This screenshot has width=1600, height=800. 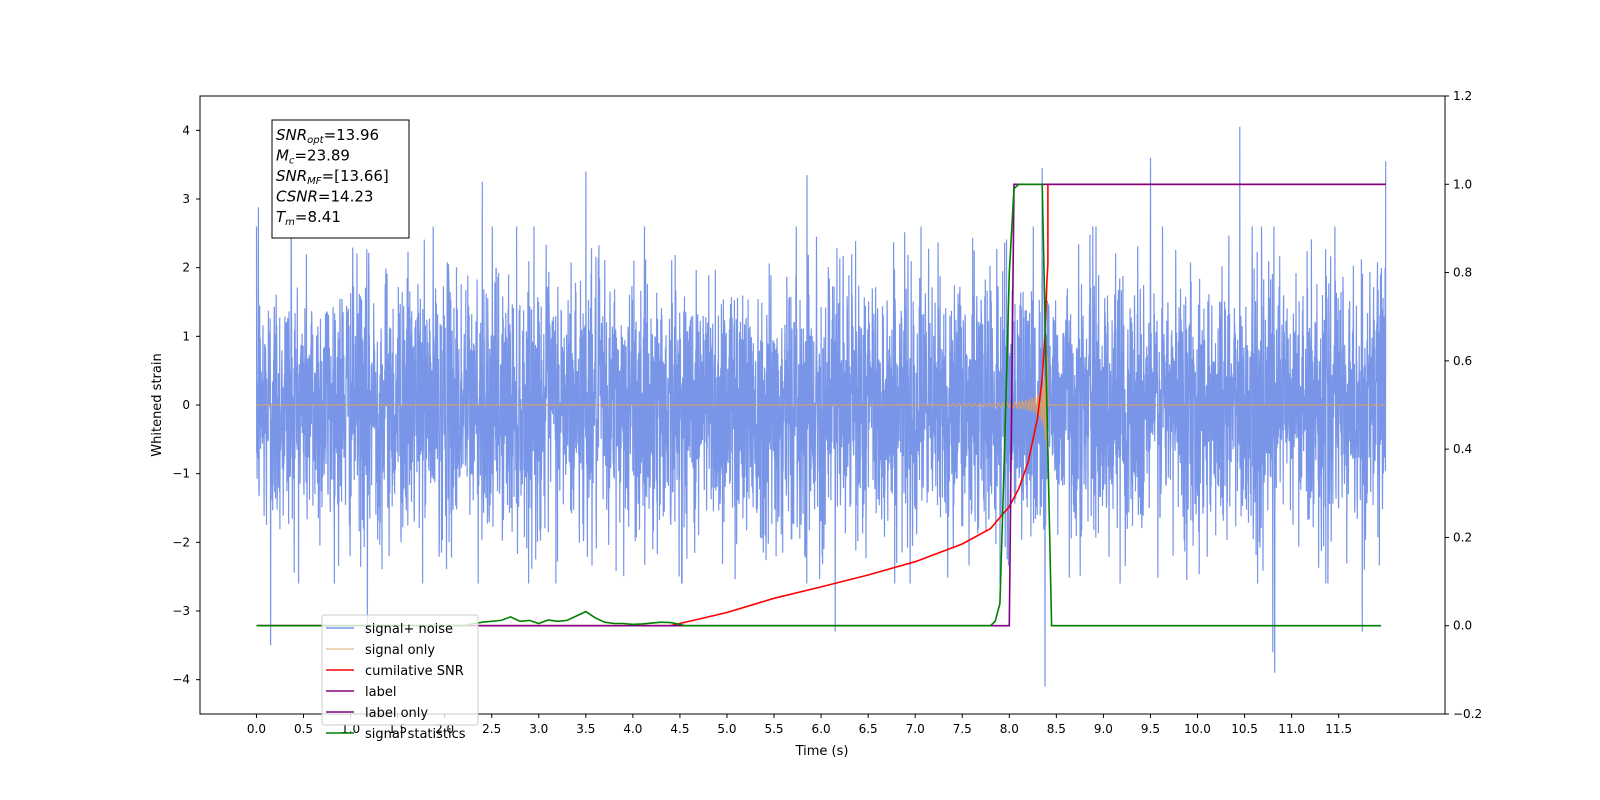 I want to click on y-axis-left: −4 −3 −2 −1 0 1 2 3 4, so click(x=186, y=405).